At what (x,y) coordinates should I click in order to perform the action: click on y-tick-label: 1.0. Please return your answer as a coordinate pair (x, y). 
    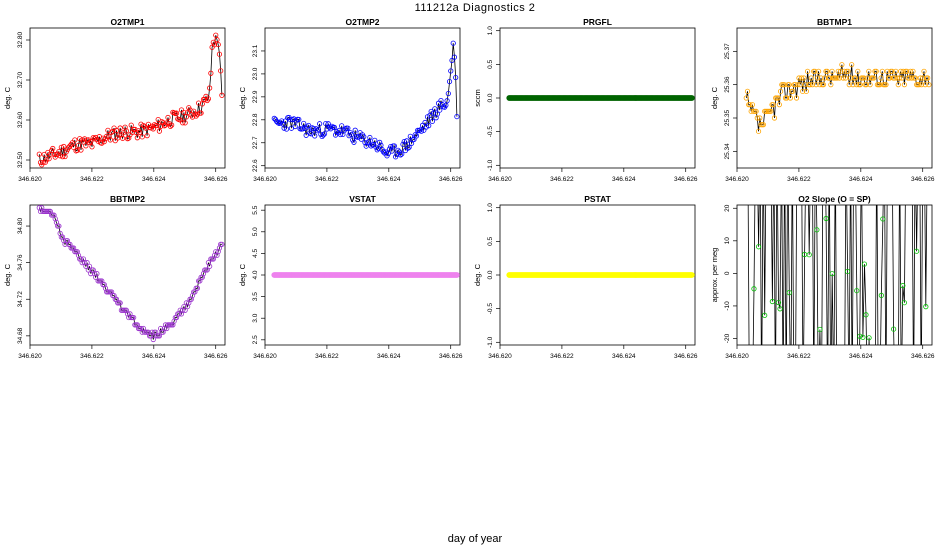
    Looking at the image, I should click on (490, 207).